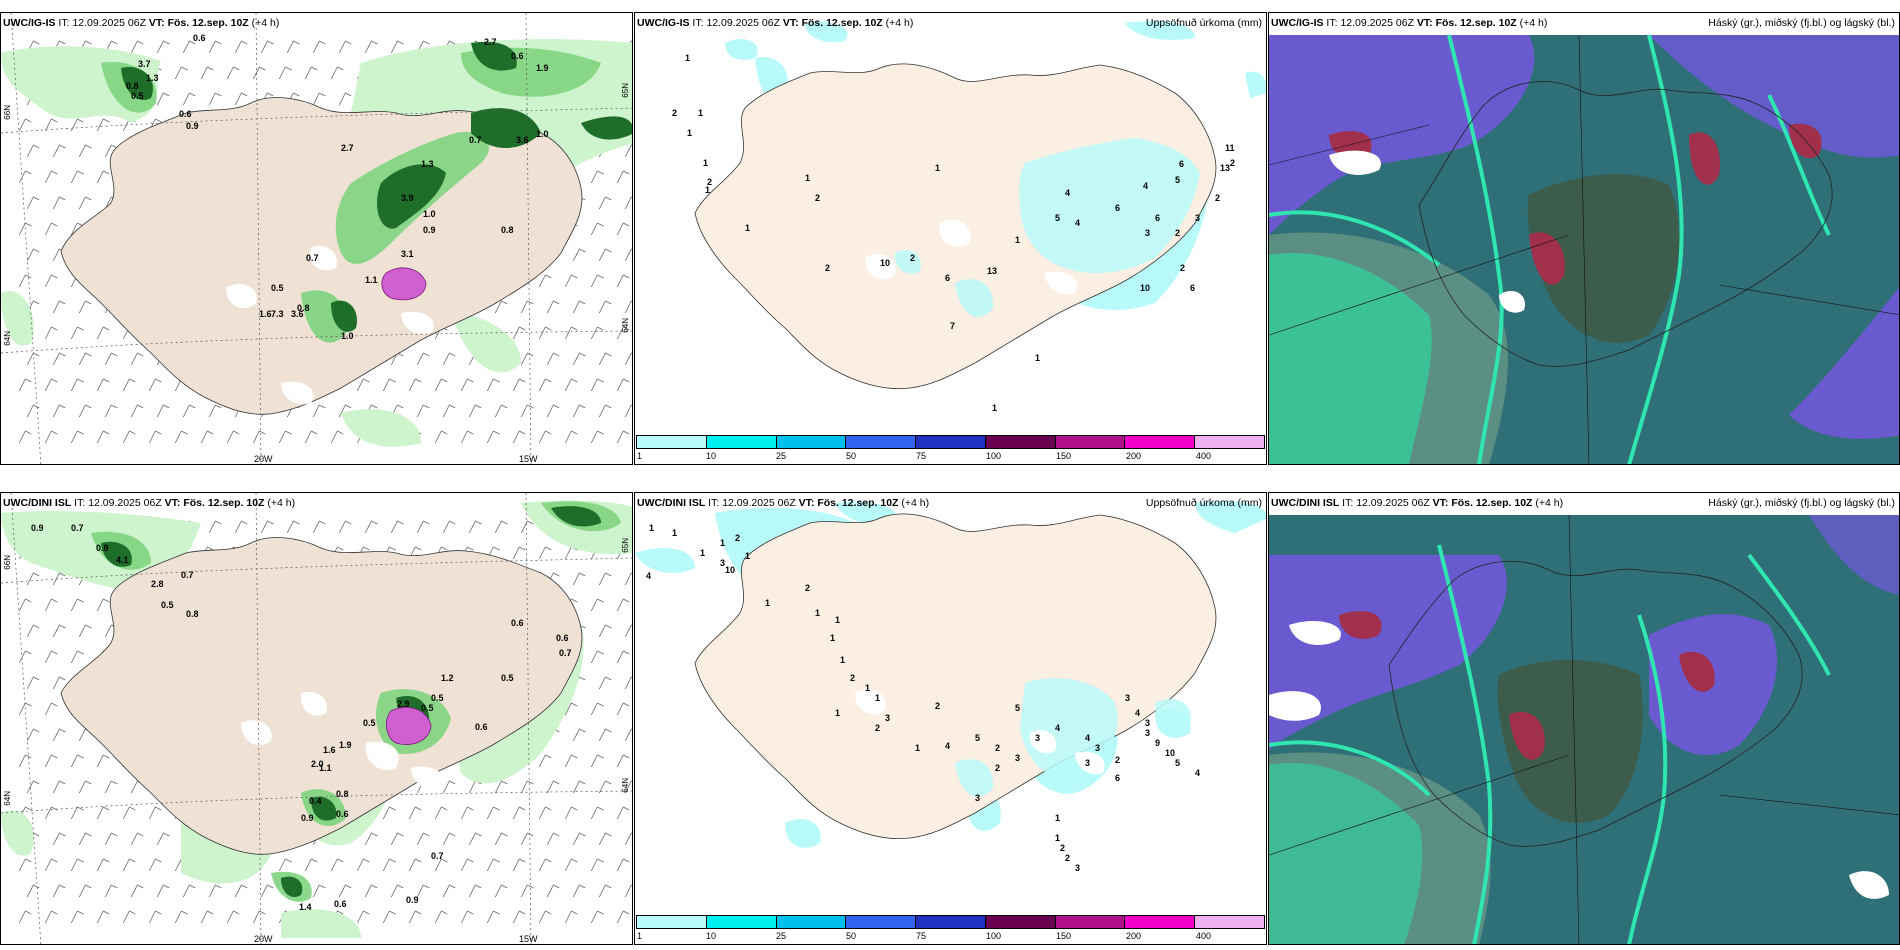 The height and width of the screenshot is (950, 1900). What do you see at coordinates (208, 23) in the screenshot?
I see `vt-value: Fös. 12.sep. 10Z` at bounding box center [208, 23].